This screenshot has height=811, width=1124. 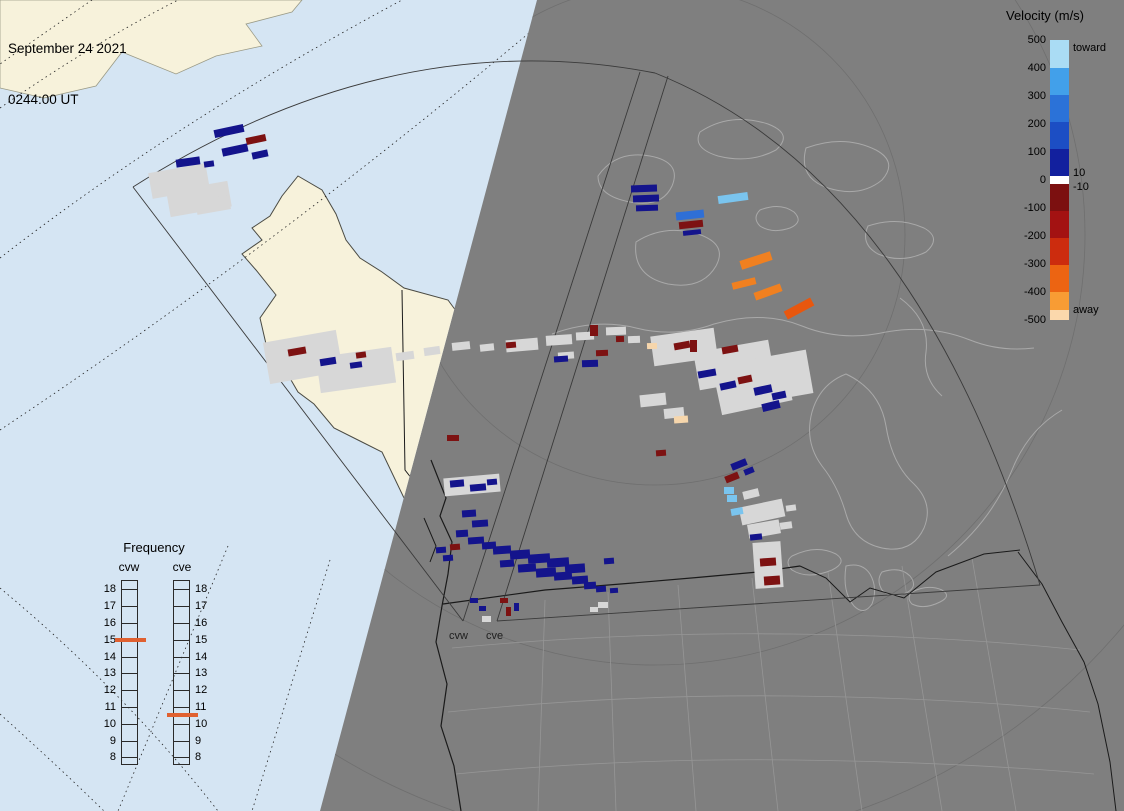 What do you see at coordinates (129, 567) in the screenshot?
I see `frequency-column-label-cvw: cvw` at bounding box center [129, 567].